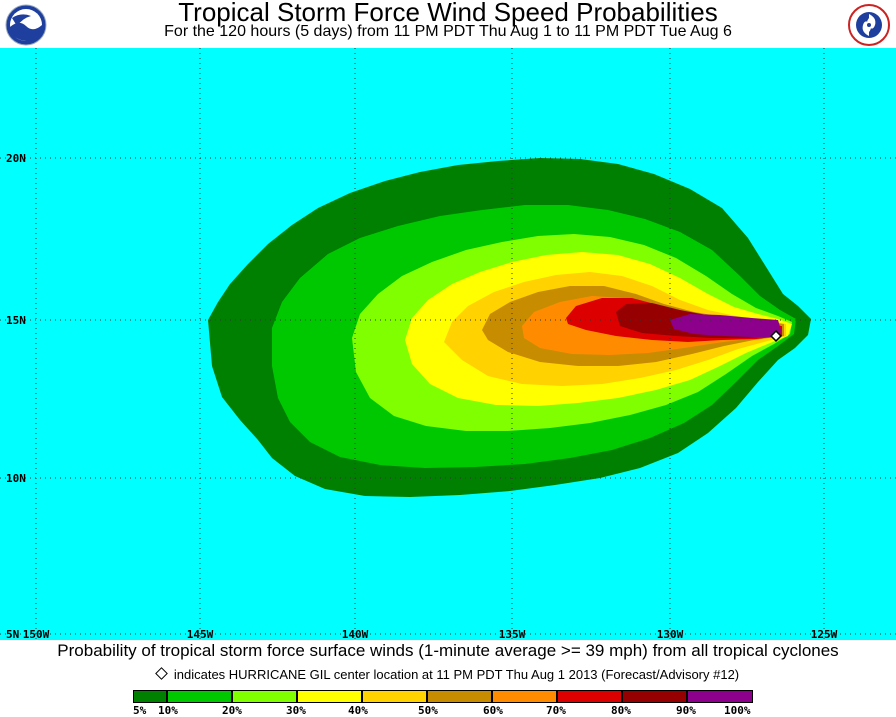 The width and height of the screenshot is (896, 717). I want to click on contour-90pct, so click(725, 325).